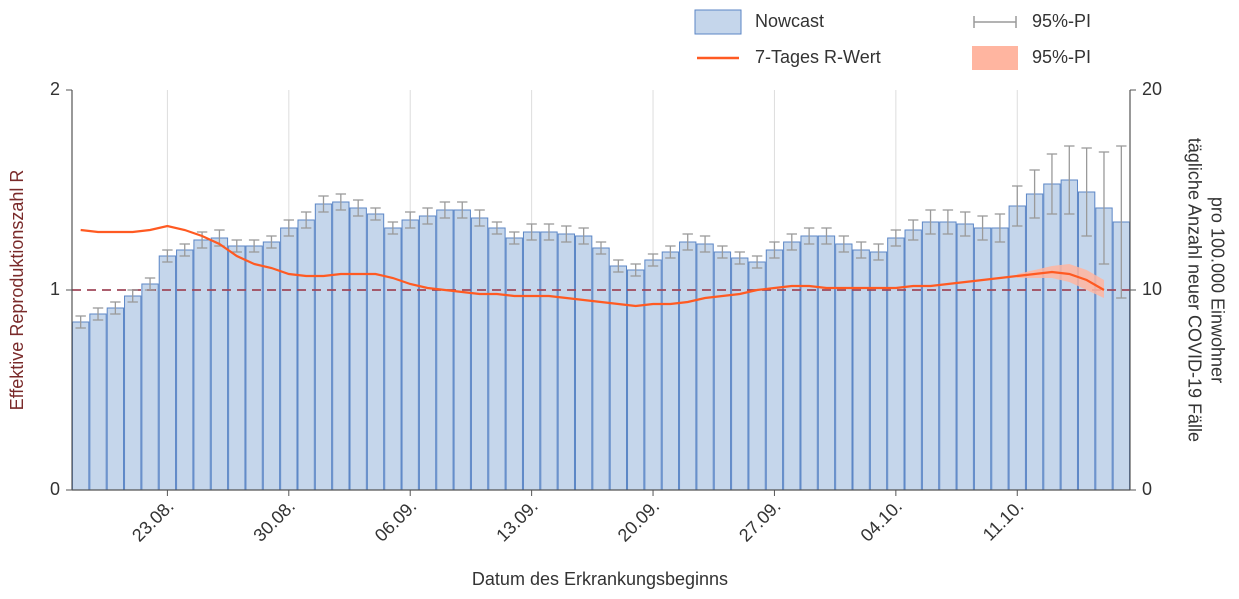 Image resolution: width=1239 pixels, height=599 pixels. I want to click on legend-item: 95%-PI, so click(1032, 21).